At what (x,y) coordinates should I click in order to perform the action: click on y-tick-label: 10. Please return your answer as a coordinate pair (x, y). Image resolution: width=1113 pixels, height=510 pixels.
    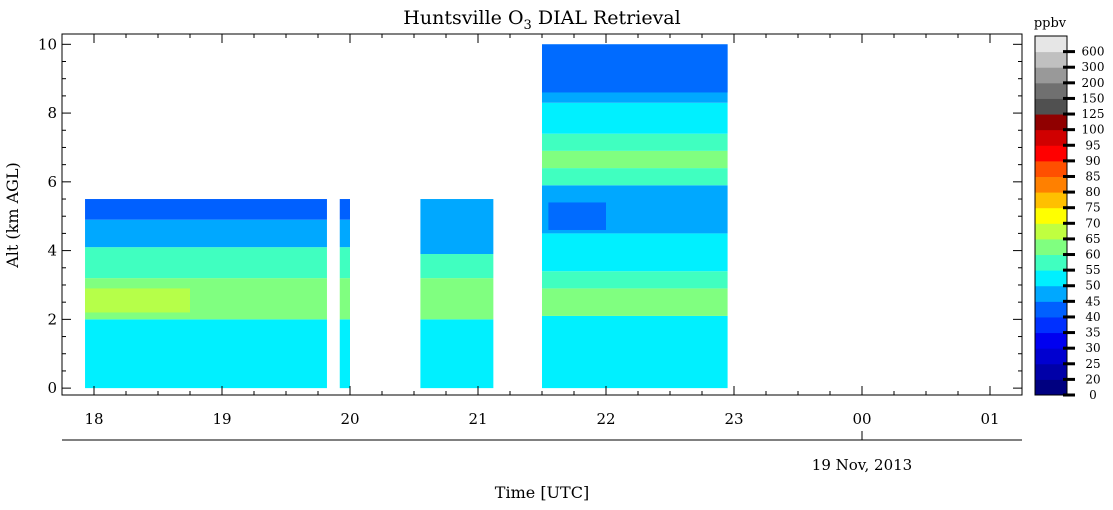
    Looking at the image, I should click on (47, 44).